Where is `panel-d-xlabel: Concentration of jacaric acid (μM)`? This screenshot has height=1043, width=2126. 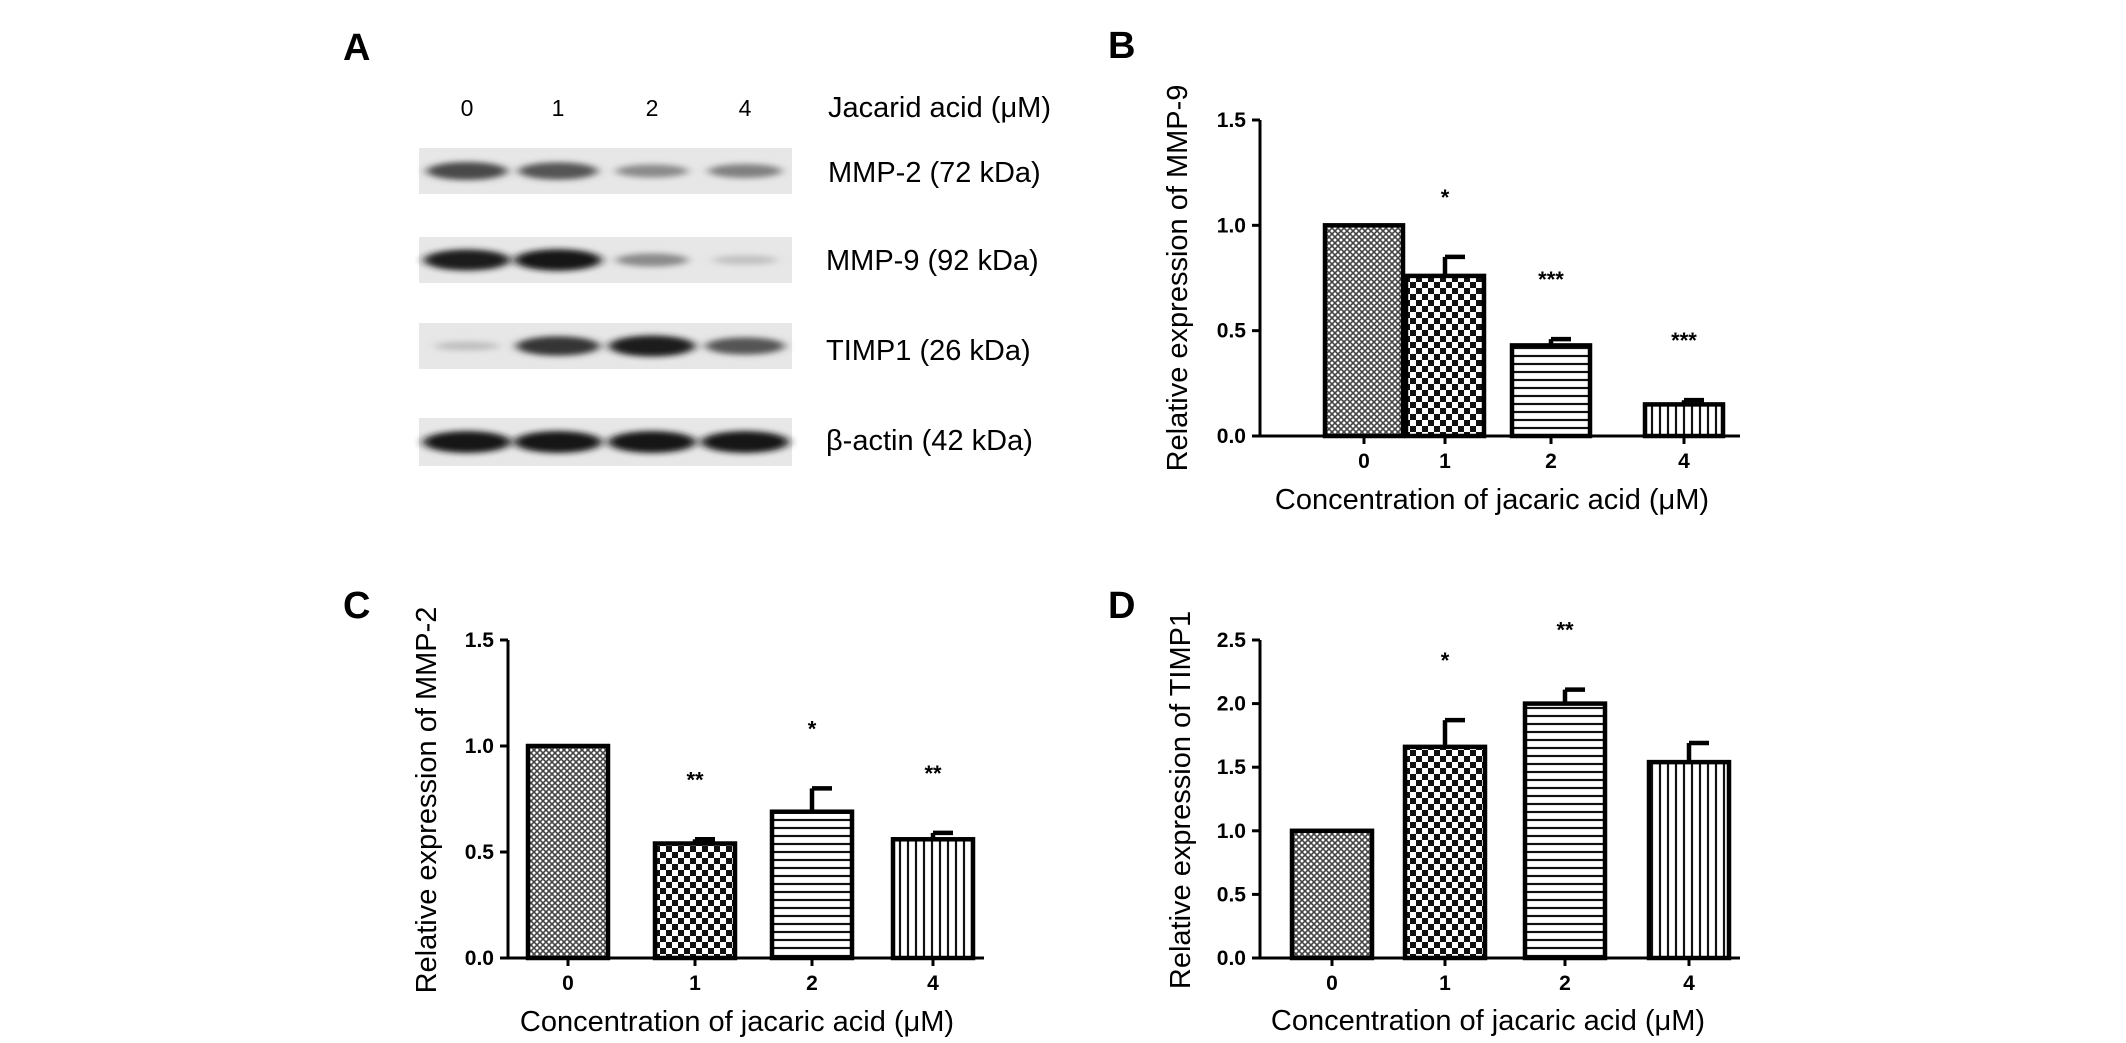 panel-d-xlabel: Concentration of jacaric acid (μM) is located at coordinates (1488, 1021).